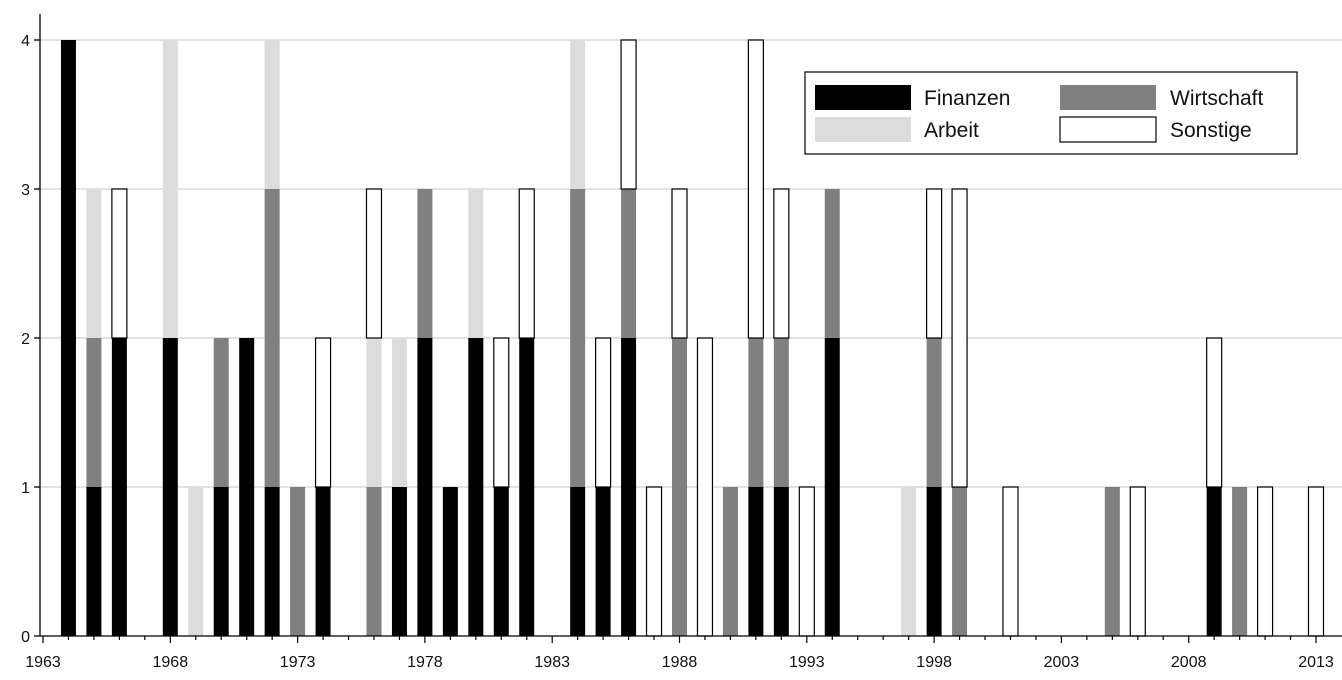 Image resolution: width=1342 pixels, height=680 pixels. Describe the element at coordinates (1108, 129) in the screenshot. I see `legend-swatch-sonstige` at that location.